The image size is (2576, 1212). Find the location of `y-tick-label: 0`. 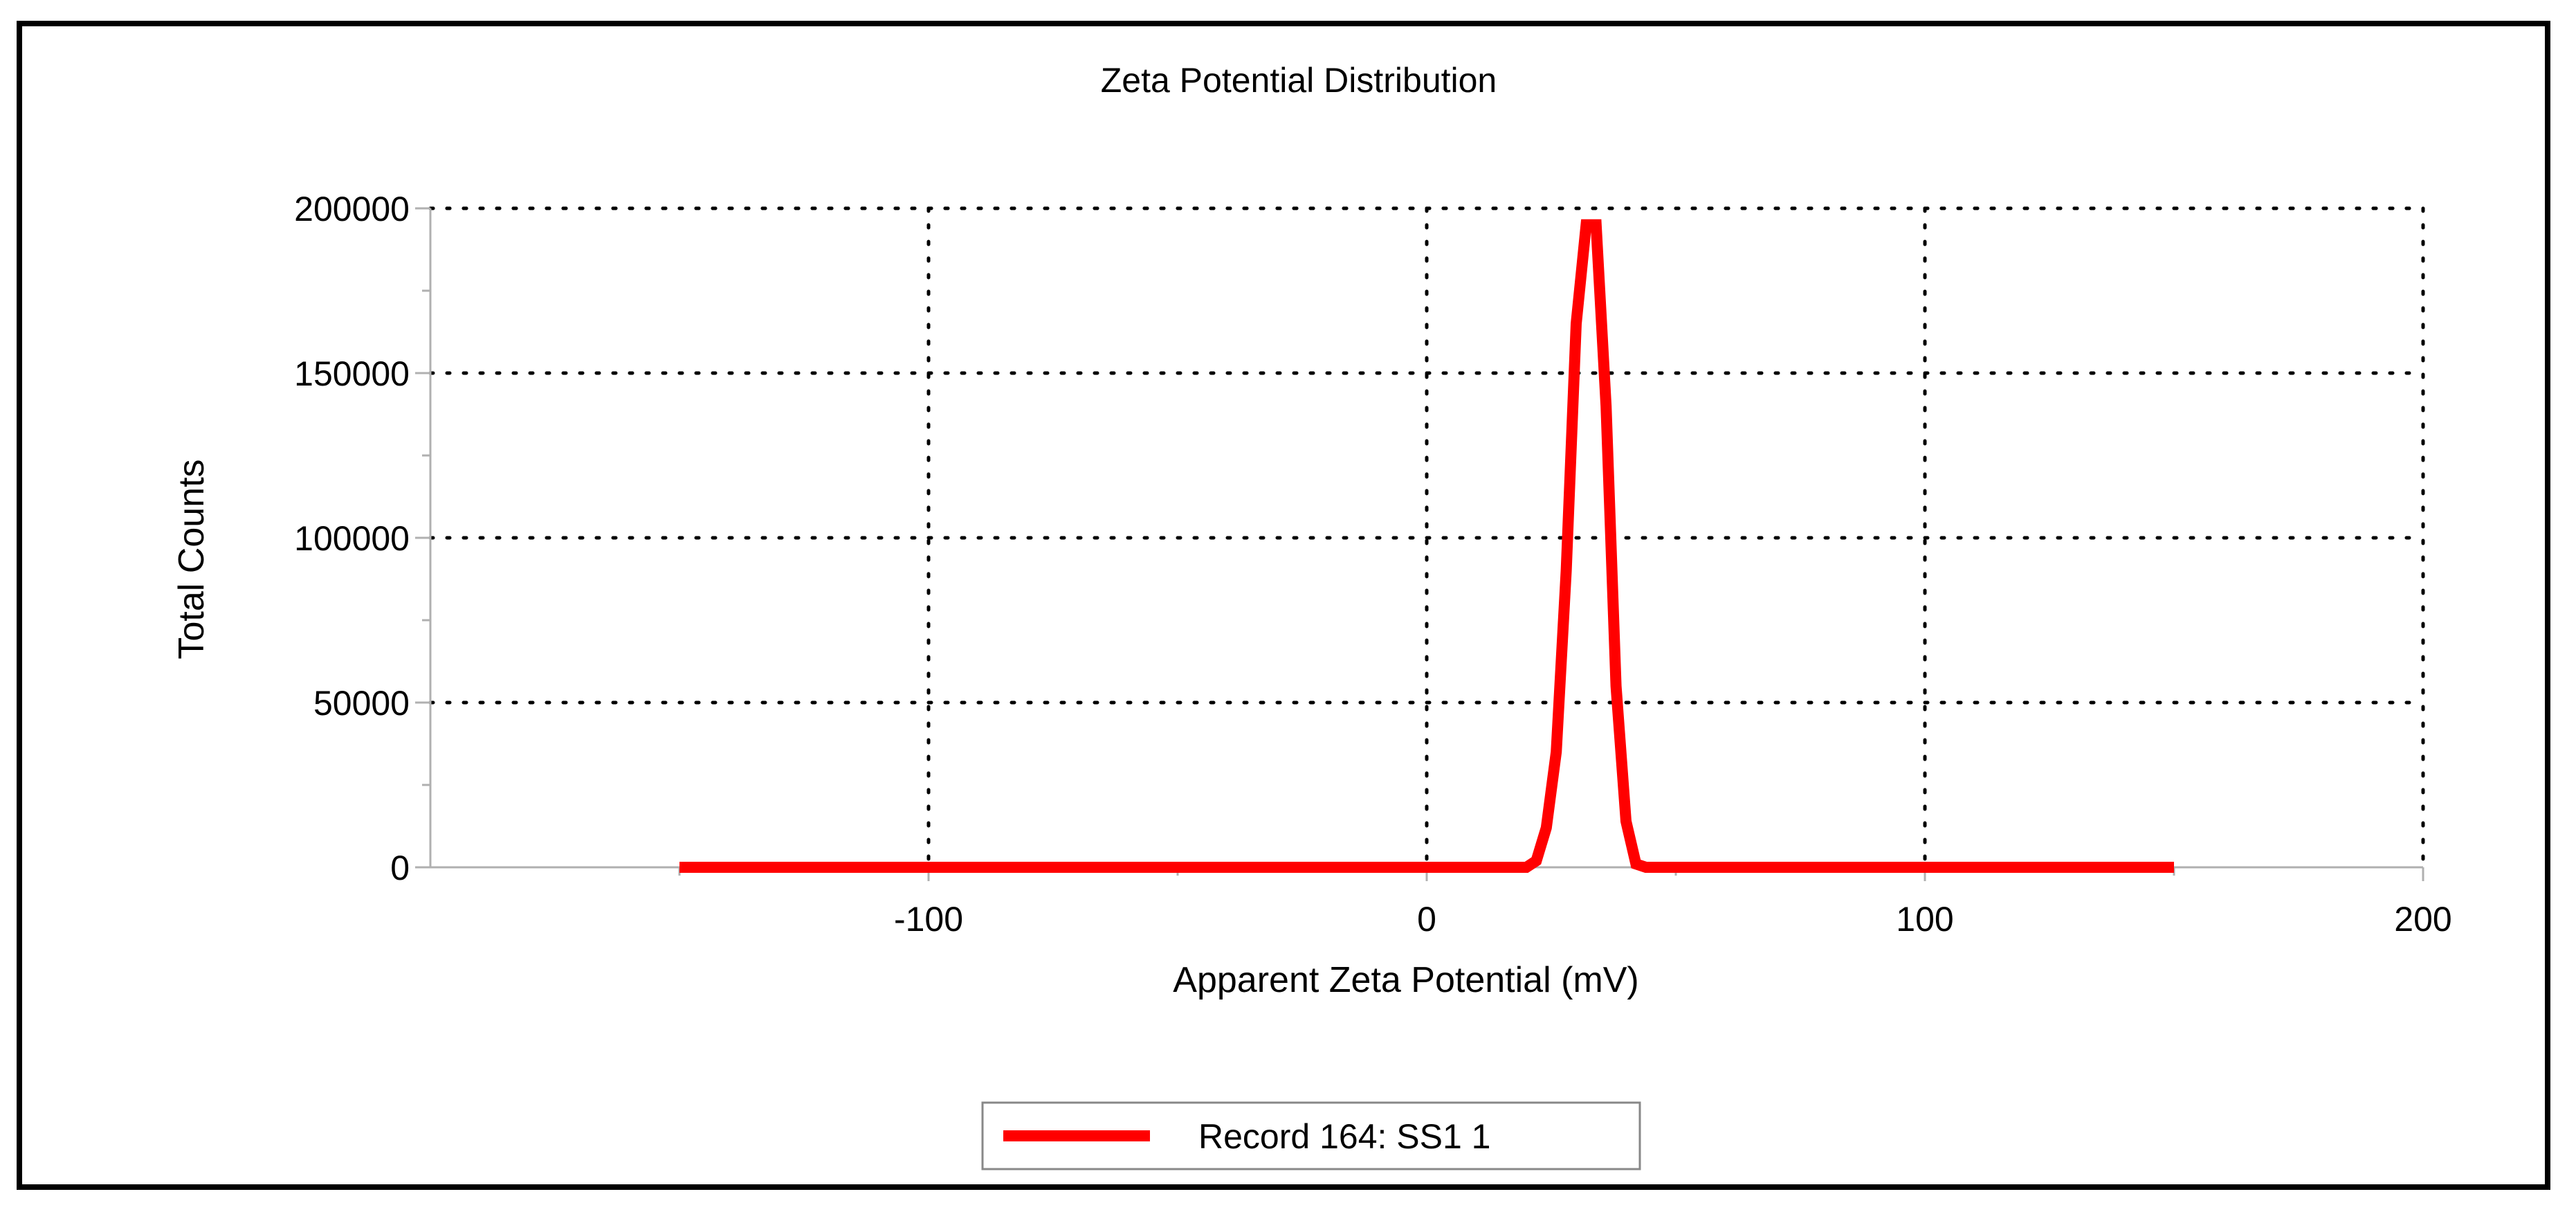

y-tick-label: 0 is located at coordinates (400, 868).